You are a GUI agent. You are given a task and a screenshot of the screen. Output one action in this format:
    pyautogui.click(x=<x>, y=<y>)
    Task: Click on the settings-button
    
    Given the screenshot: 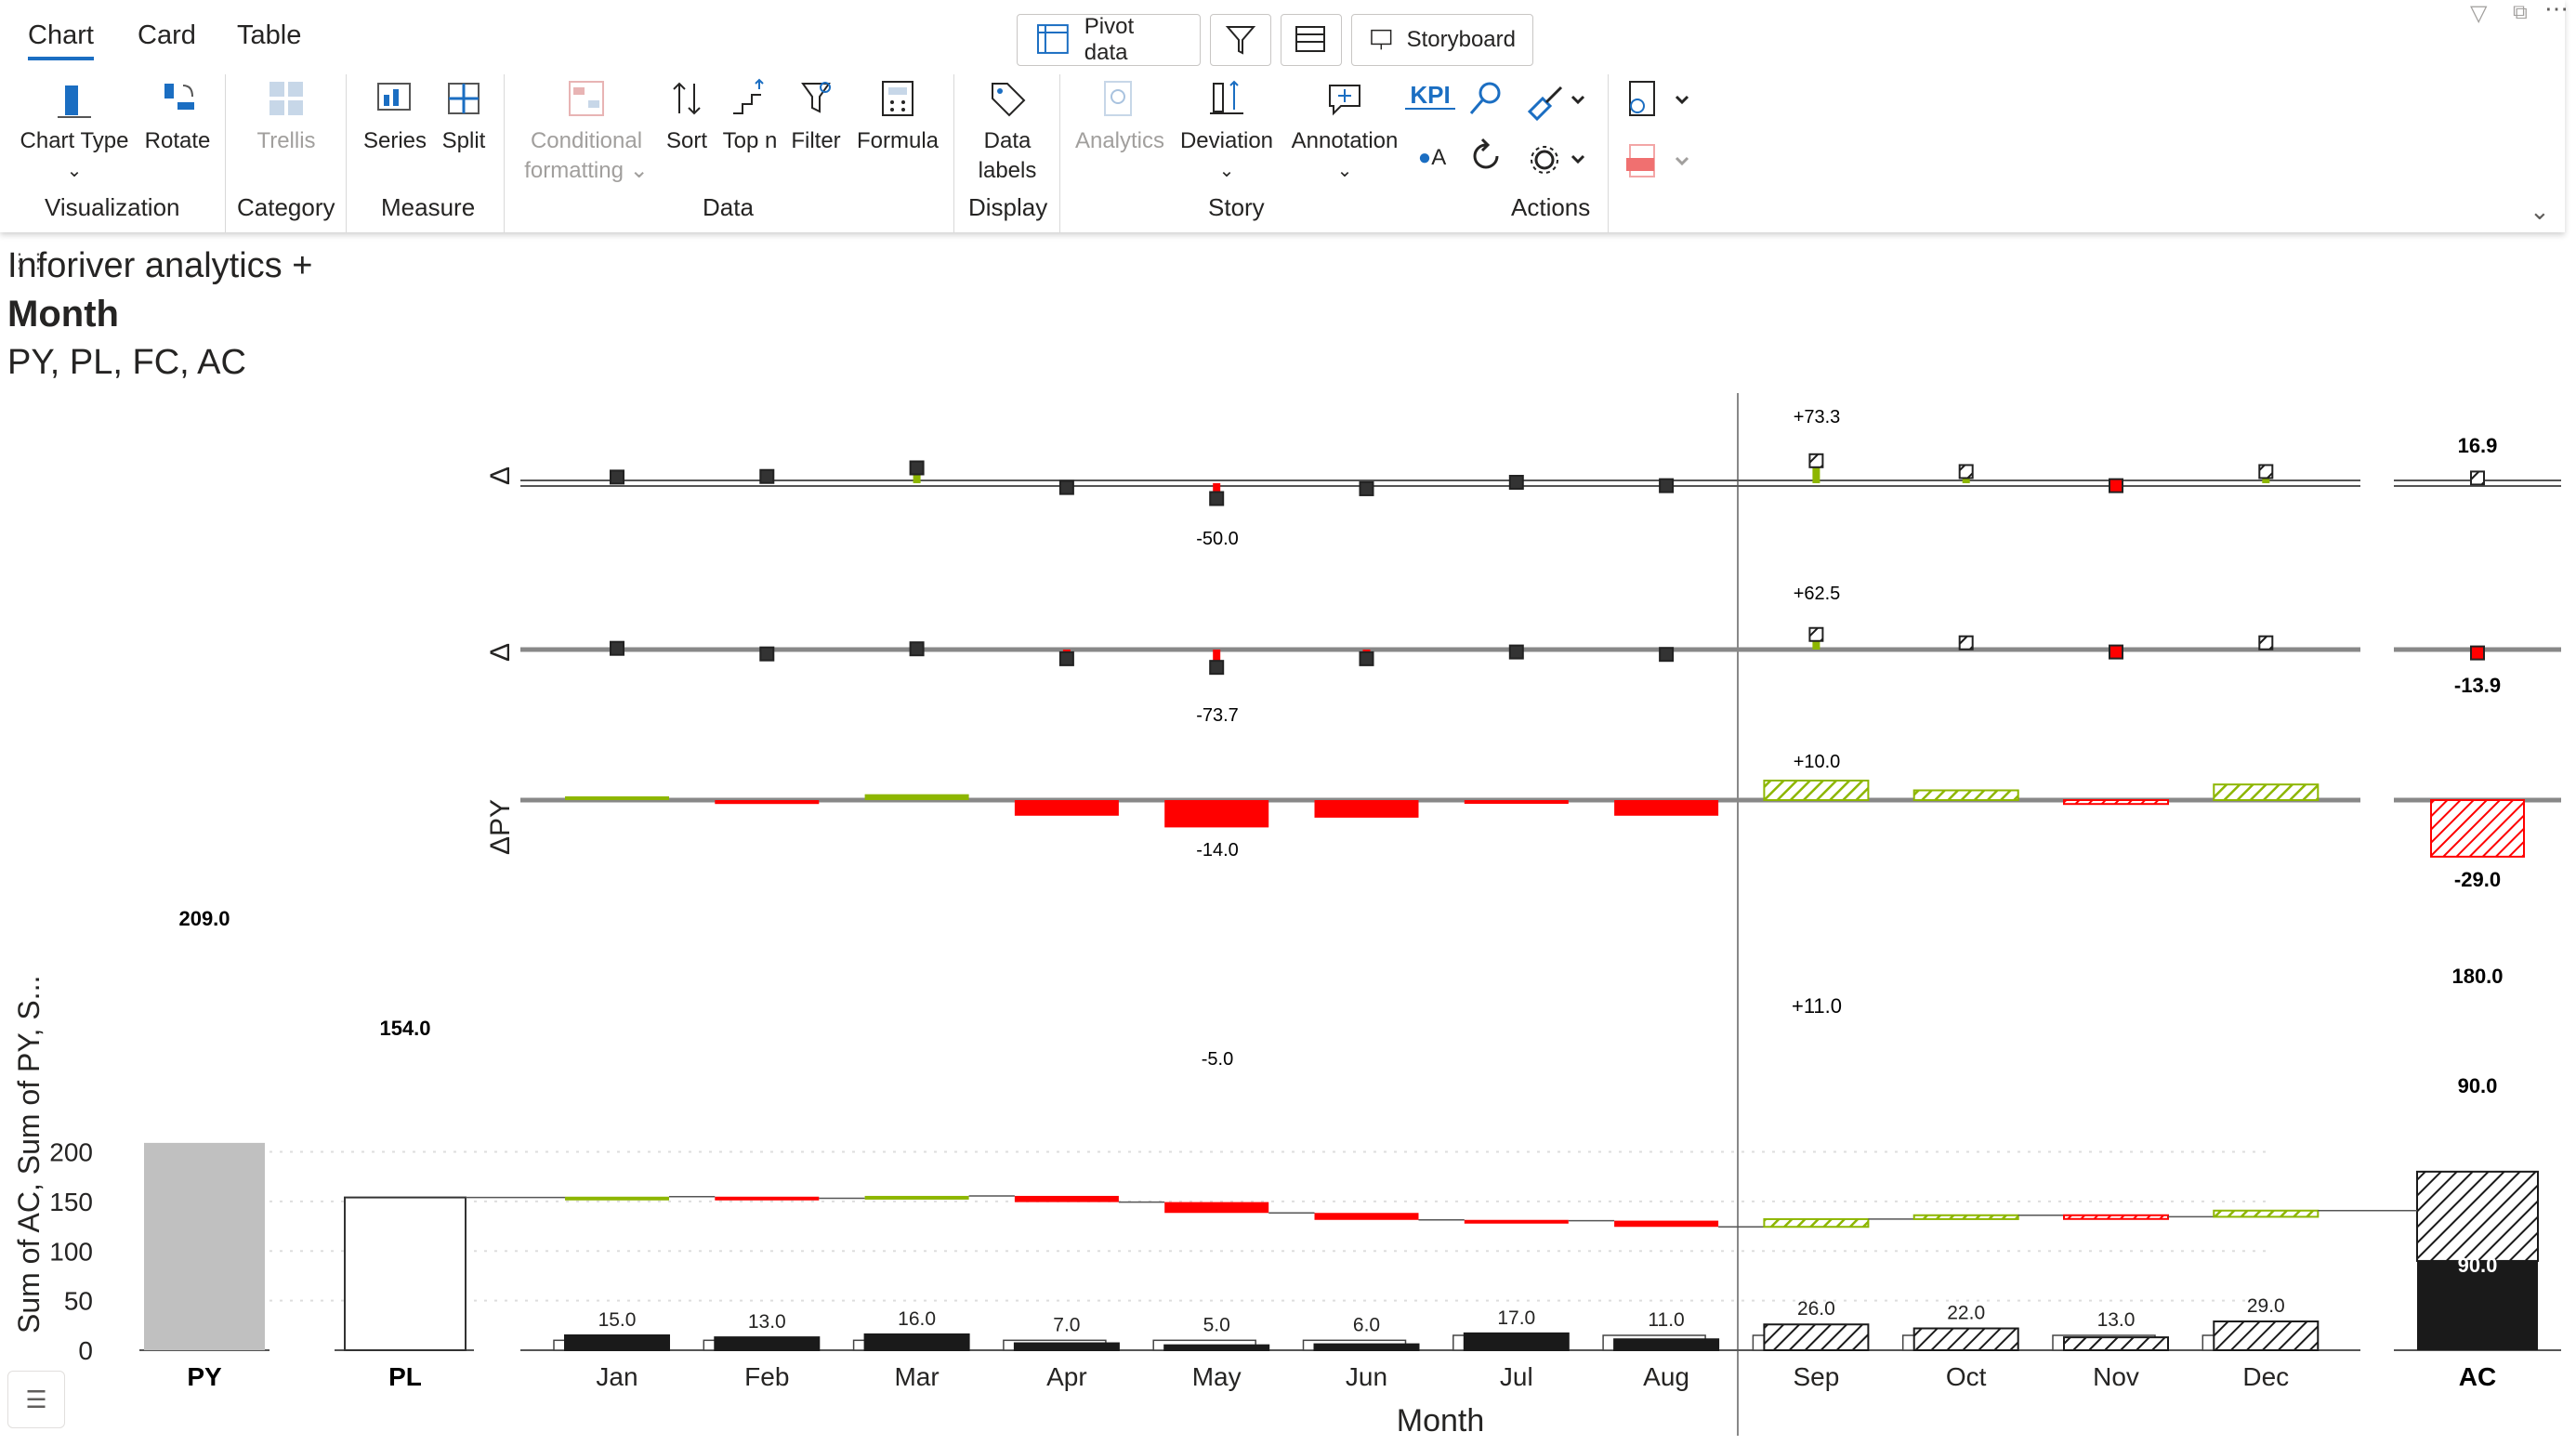 What is the action you would take?
    pyautogui.click(x=1556, y=163)
    